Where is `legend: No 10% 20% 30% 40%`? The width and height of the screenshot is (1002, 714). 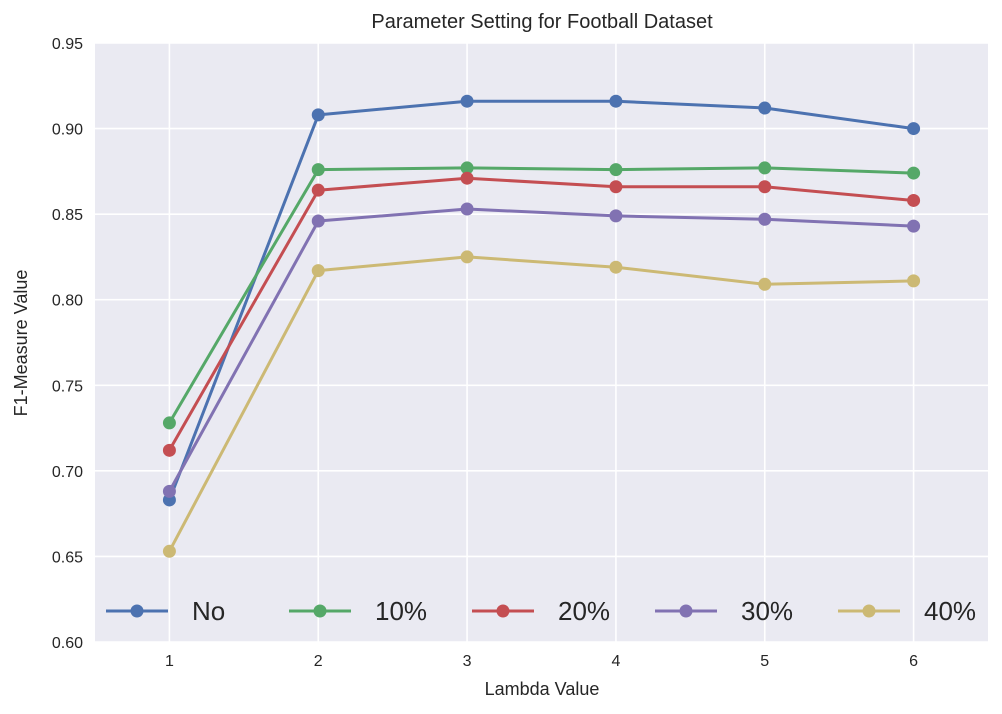
legend: No 10% 20% 30% 40% is located at coordinates (541, 611).